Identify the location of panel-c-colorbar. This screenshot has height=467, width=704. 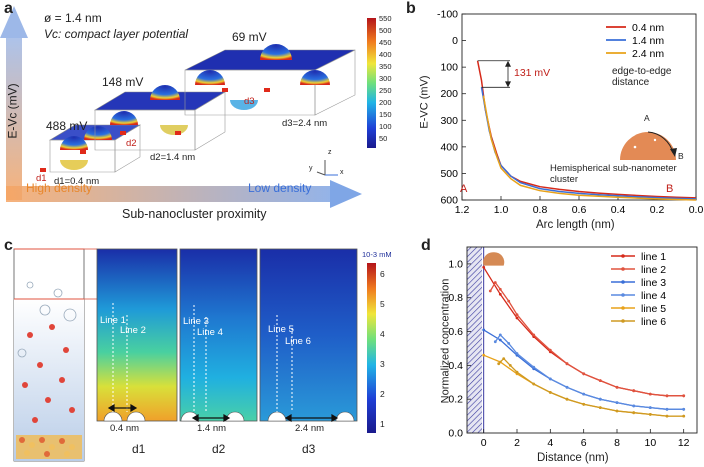
(371, 348).